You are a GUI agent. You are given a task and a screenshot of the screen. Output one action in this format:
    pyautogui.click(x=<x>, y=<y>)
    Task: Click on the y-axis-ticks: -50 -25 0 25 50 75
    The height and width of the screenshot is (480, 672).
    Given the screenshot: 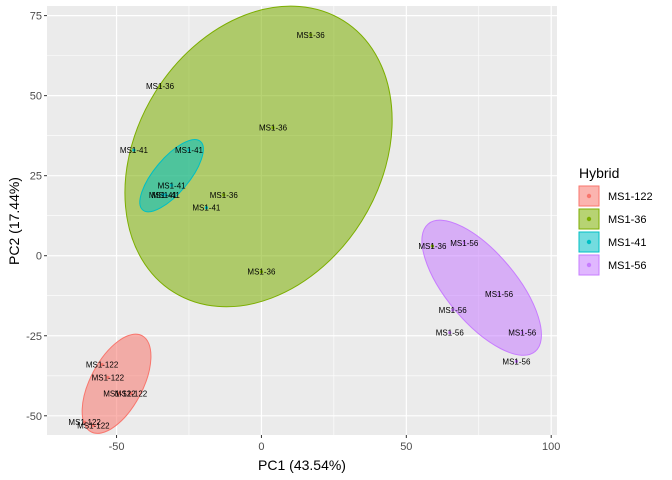 What is the action you would take?
    pyautogui.click(x=36, y=217)
    